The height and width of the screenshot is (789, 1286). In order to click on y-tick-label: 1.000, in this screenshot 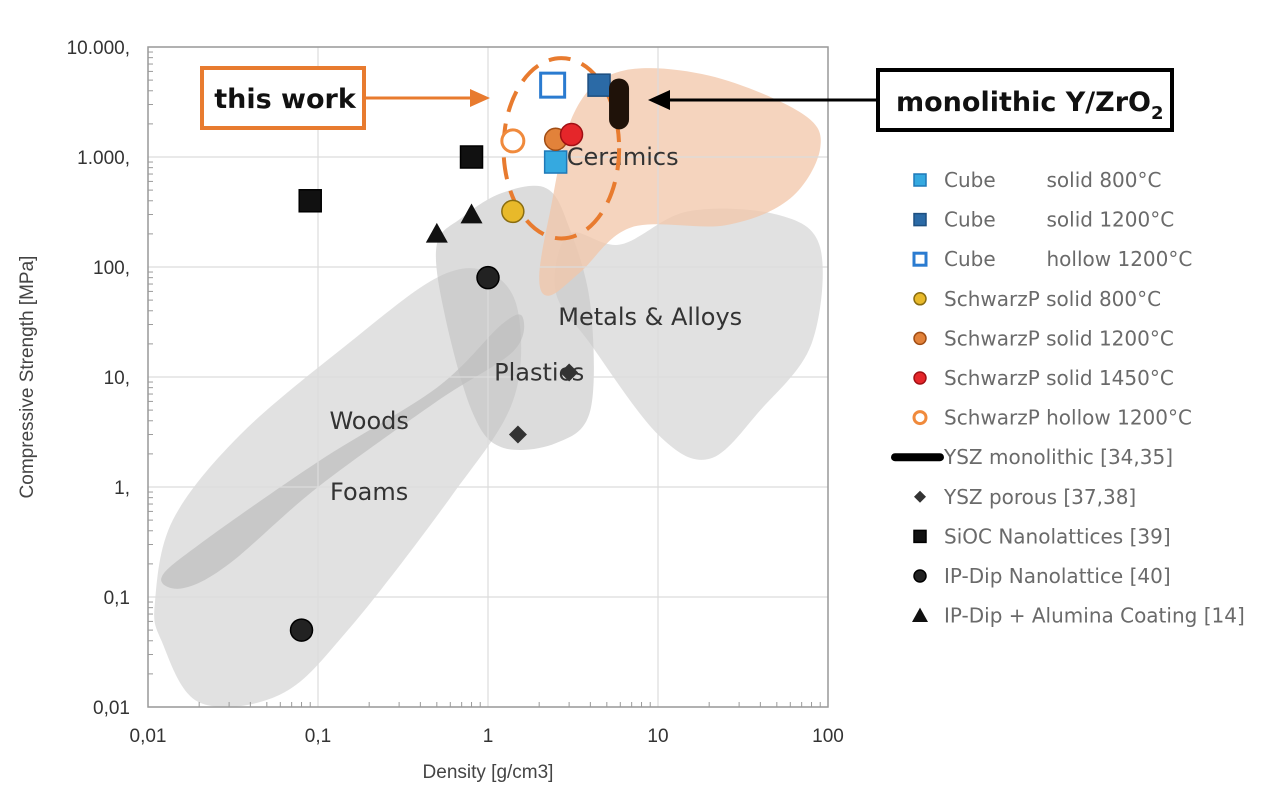, I will do `click(103, 158)`.